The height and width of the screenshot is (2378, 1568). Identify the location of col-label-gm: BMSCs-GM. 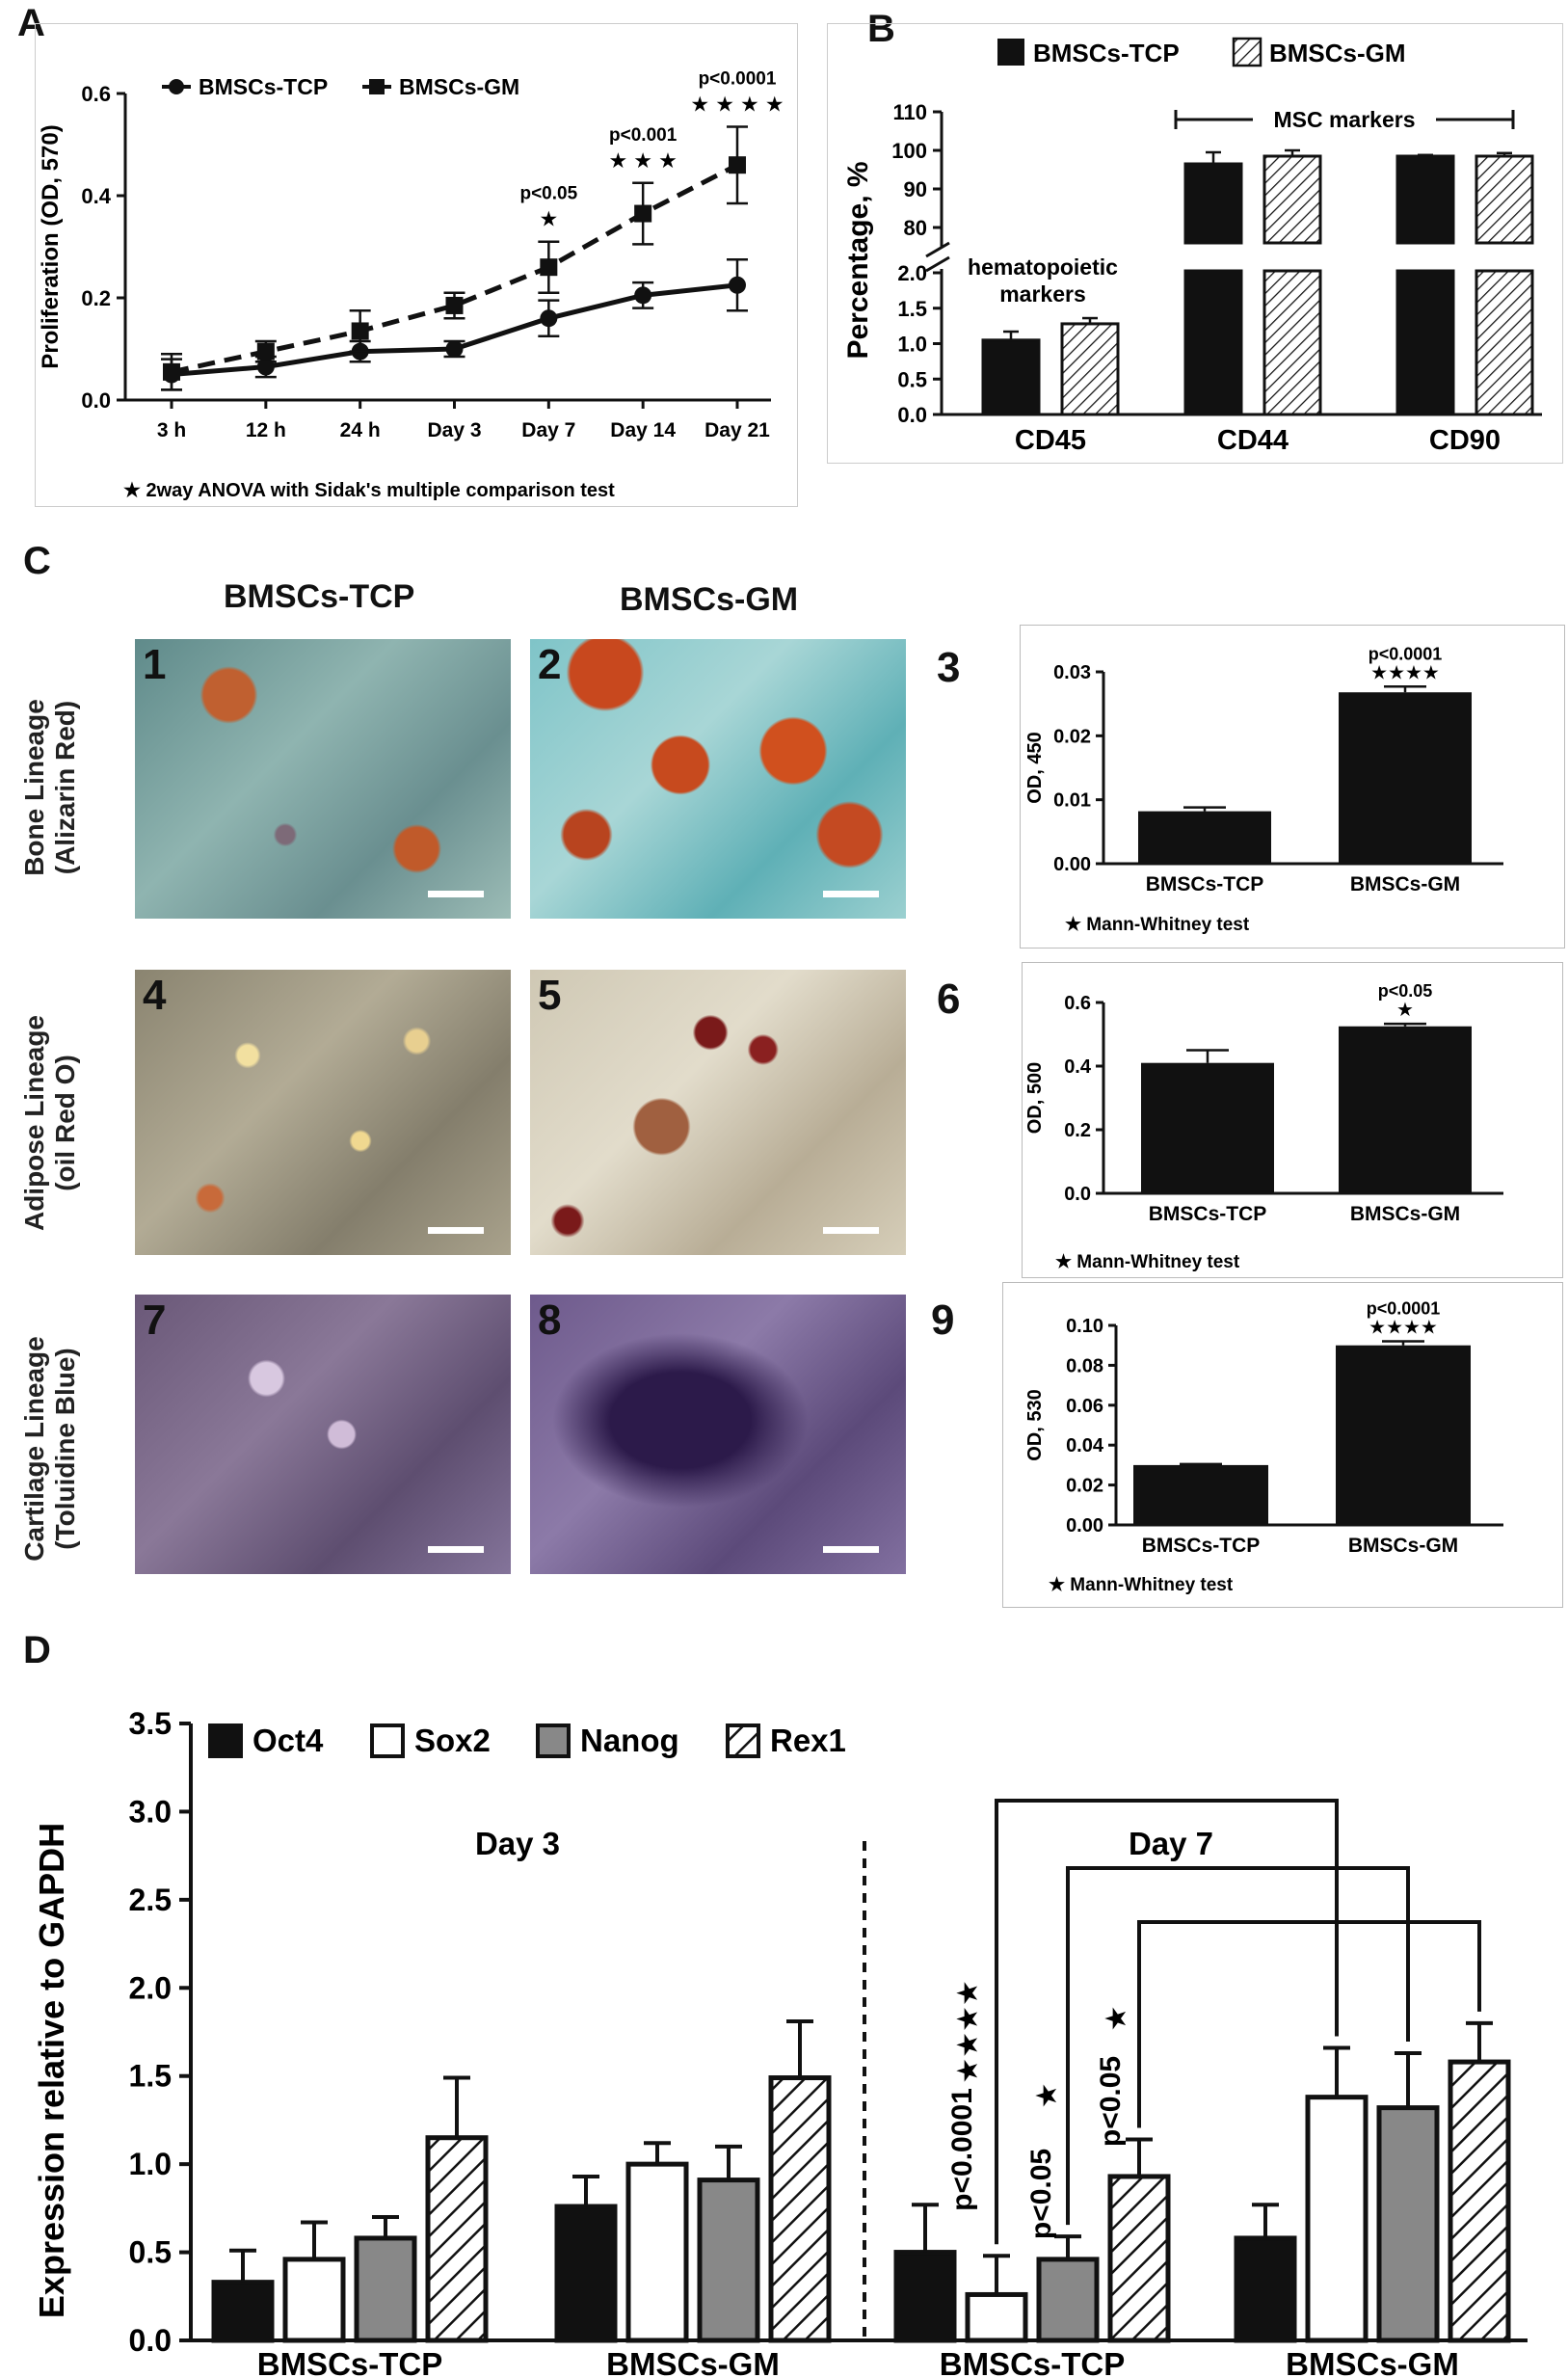
(709, 599).